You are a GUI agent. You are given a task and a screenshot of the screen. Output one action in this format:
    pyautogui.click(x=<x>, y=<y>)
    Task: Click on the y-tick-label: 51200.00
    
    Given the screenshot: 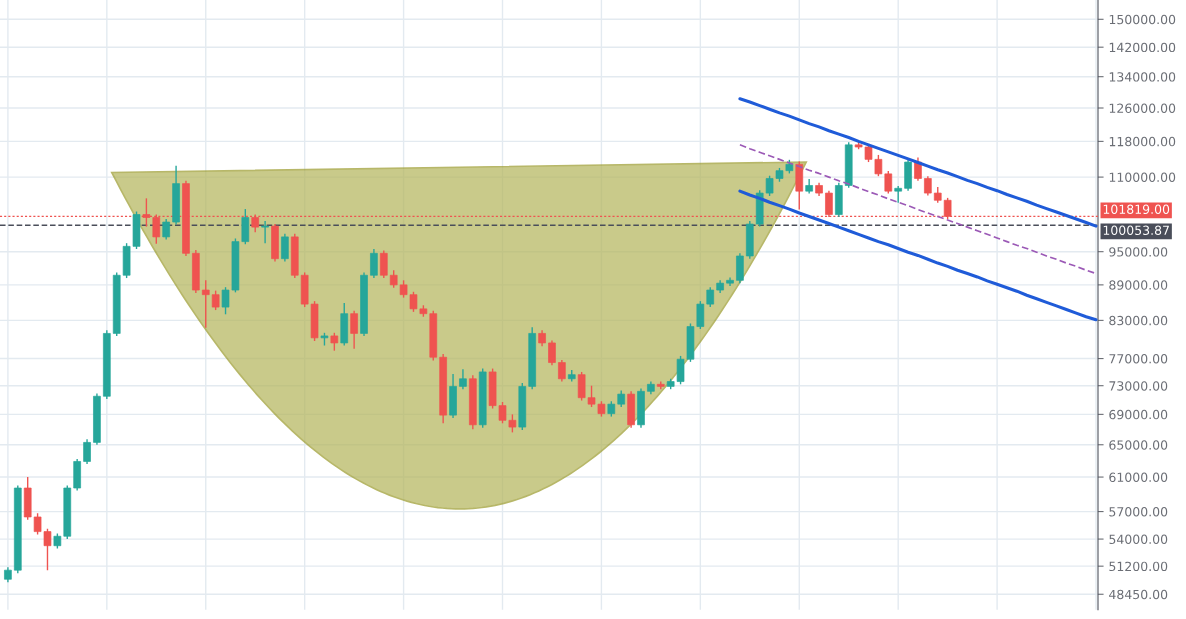 What is the action you would take?
    pyautogui.click(x=1138, y=566)
    